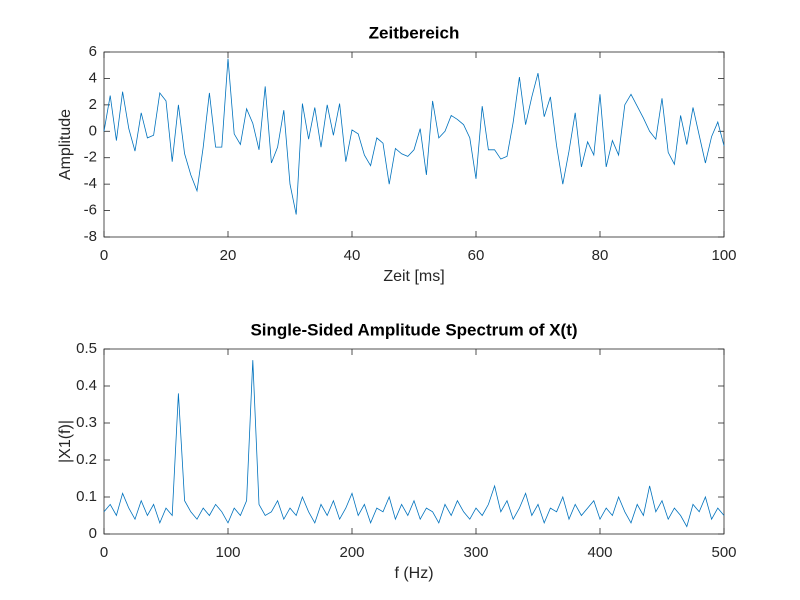  Describe the element at coordinates (476, 255) in the screenshot. I see `x-tick-label: 60` at that location.